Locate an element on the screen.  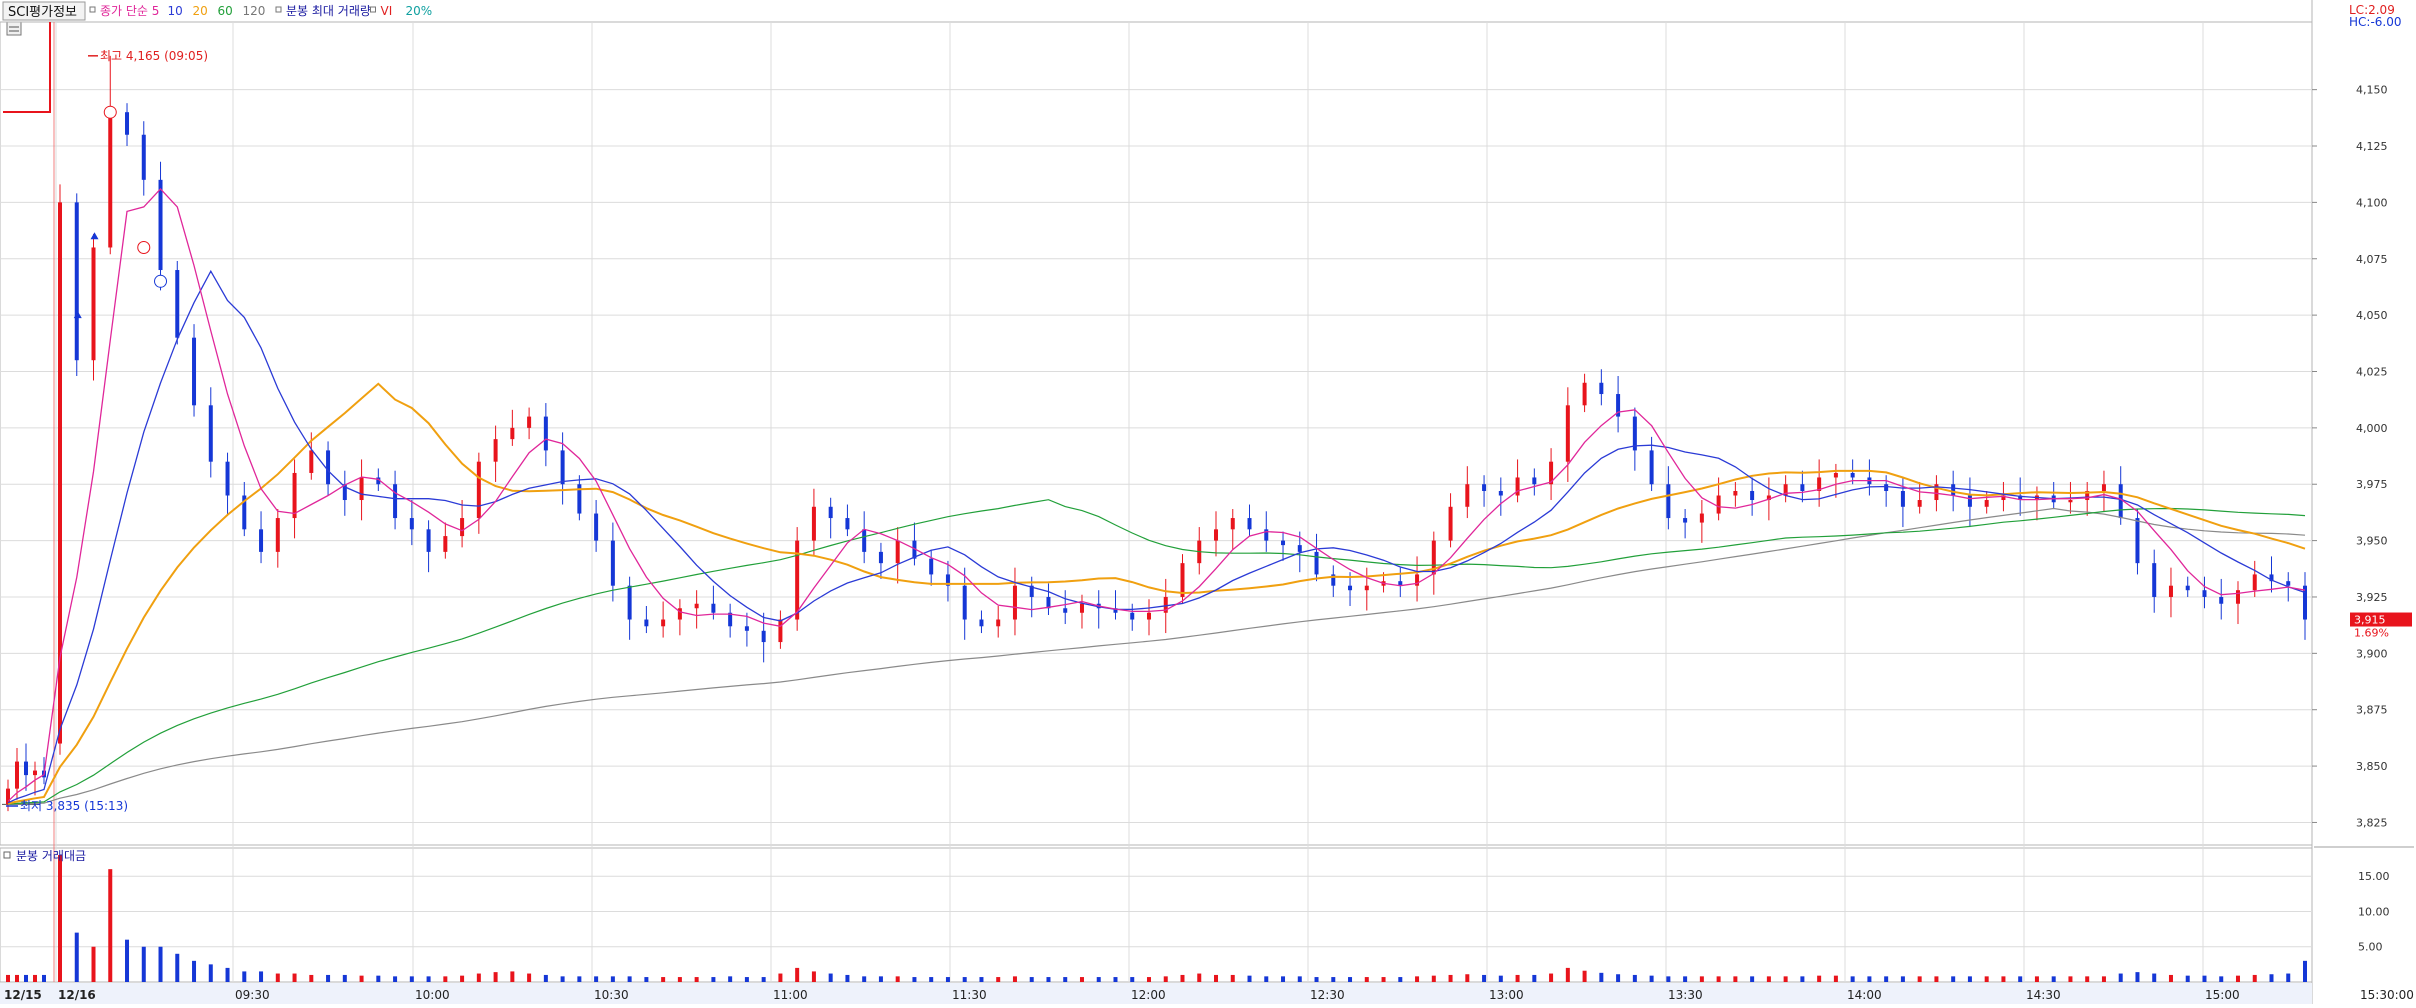
legend-item: 20% is located at coordinates (419, 11).